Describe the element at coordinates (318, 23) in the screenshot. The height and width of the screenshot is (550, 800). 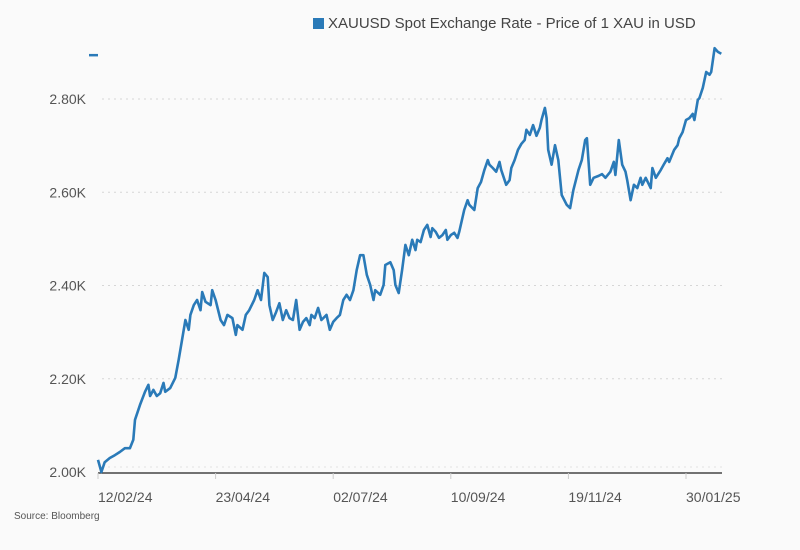
I see `legend-swatch` at that location.